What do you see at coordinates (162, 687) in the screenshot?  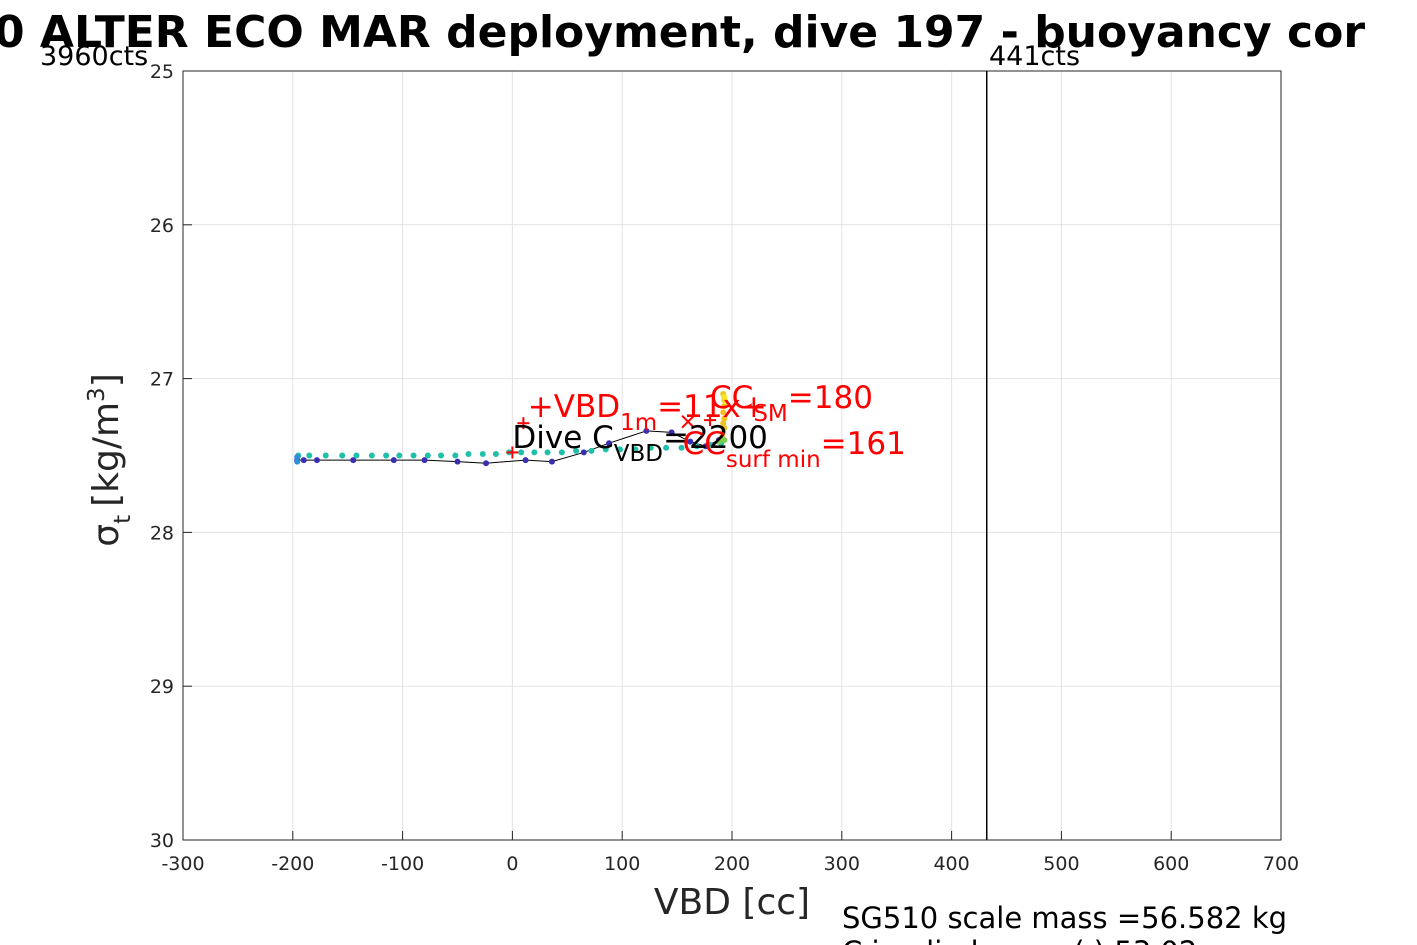 I see `y-tick-label: 29` at bounding box center [162, 687].